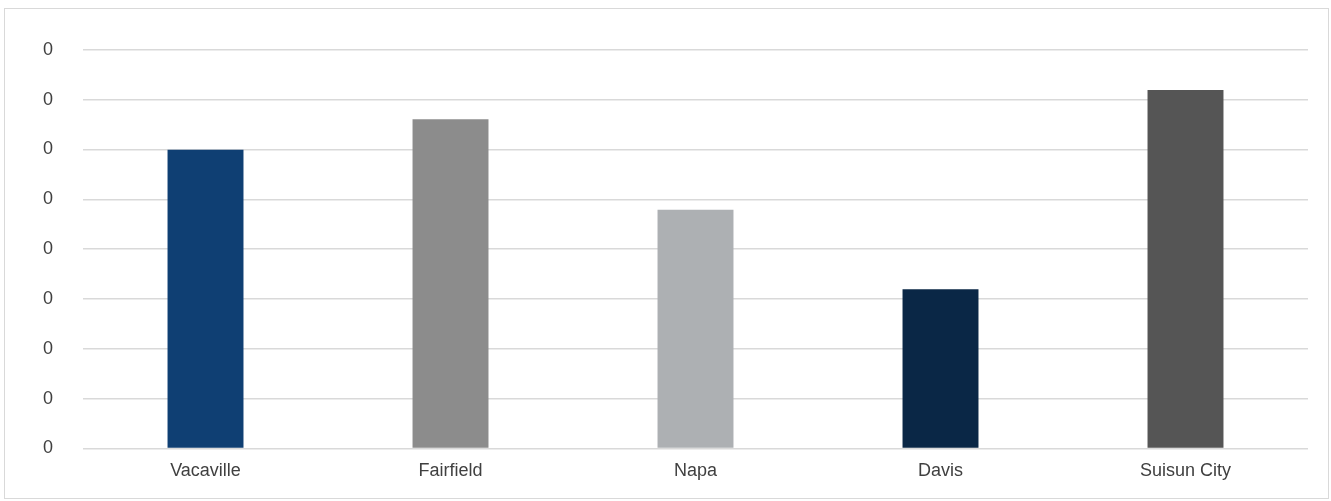 Image resolution: width=1331 pixels, height=501 pixels. I want to click on x-tick-label: Fairfield, so click(450, 470).